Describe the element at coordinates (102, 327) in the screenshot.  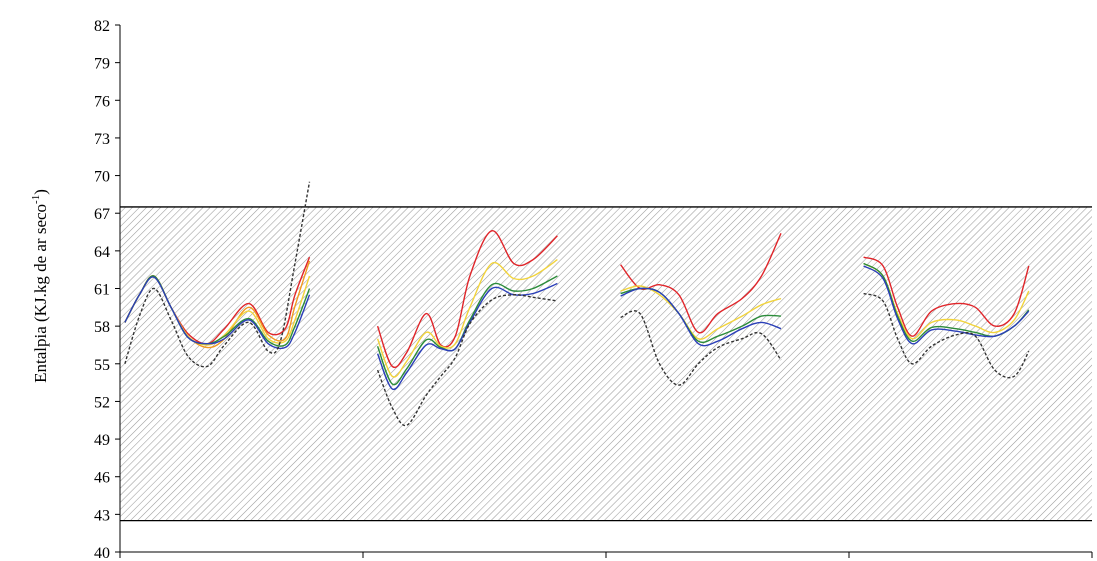
I see `y-tick-label: 58` at that location.